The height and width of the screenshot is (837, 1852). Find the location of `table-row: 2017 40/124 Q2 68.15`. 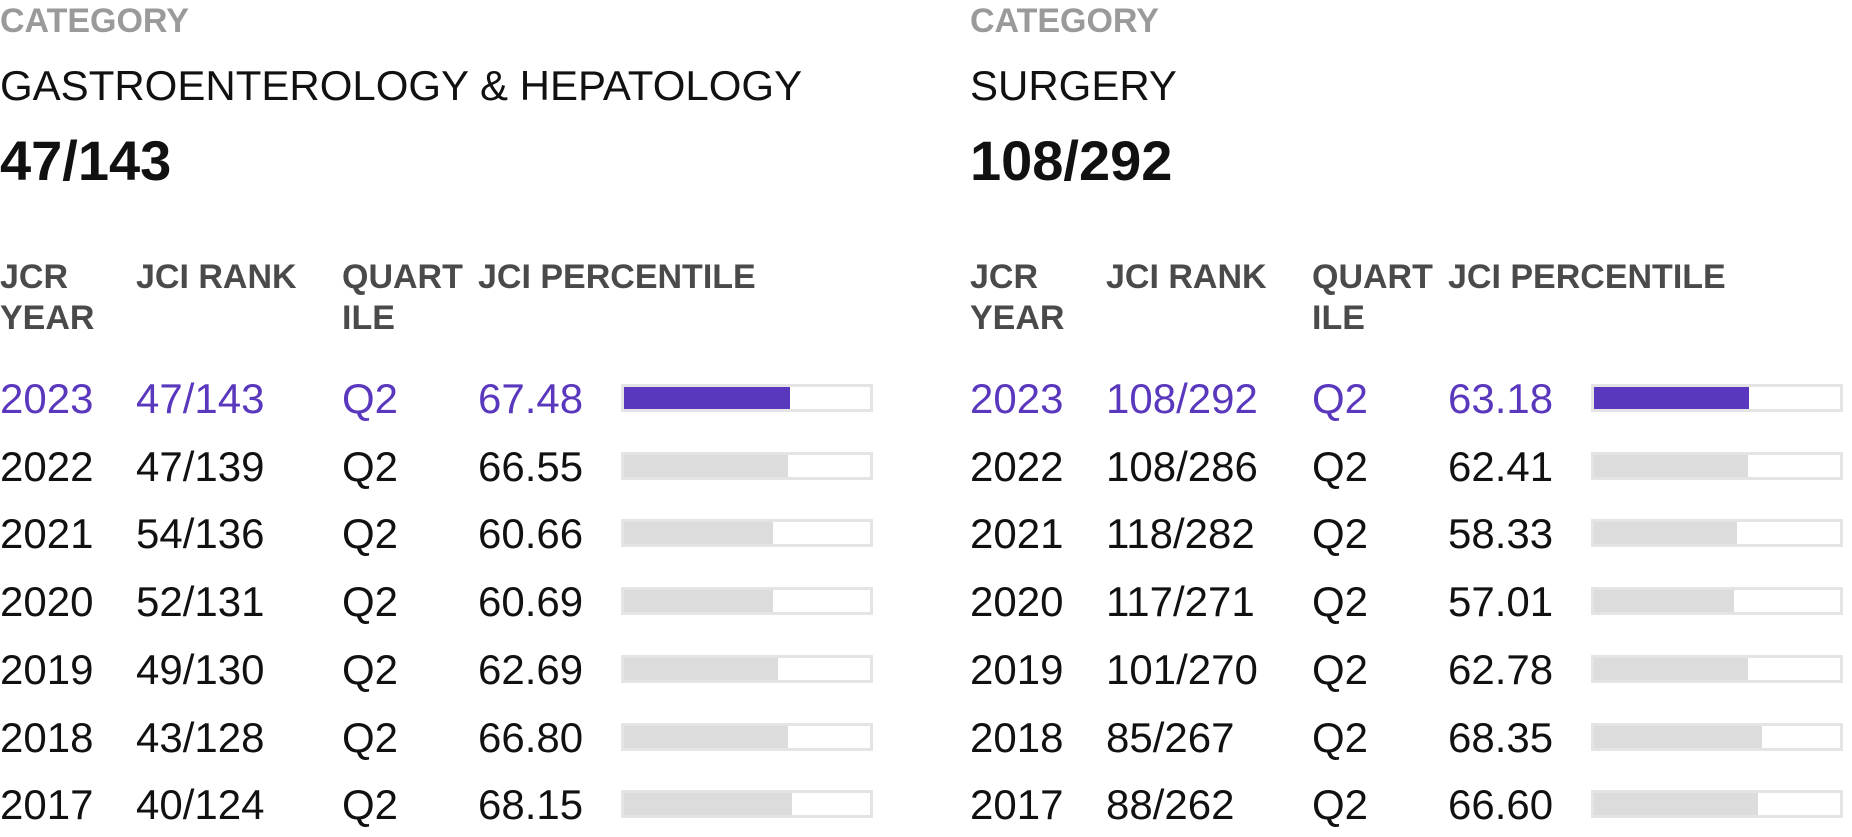

table-row: 2017 40/124 Q2 68.15 is located at coordinates (440, 805).